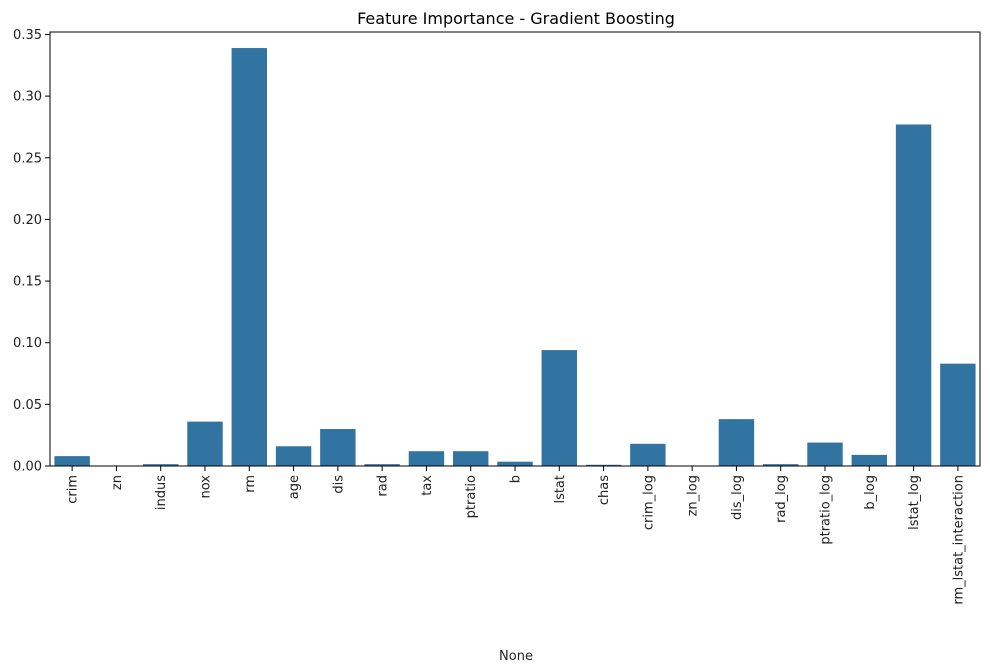 The width and height of the screenshot is (990, 672). Describe the element at coordinates (870, 492) in the screenshot. I see `x-tick-label: b_log` at that location.